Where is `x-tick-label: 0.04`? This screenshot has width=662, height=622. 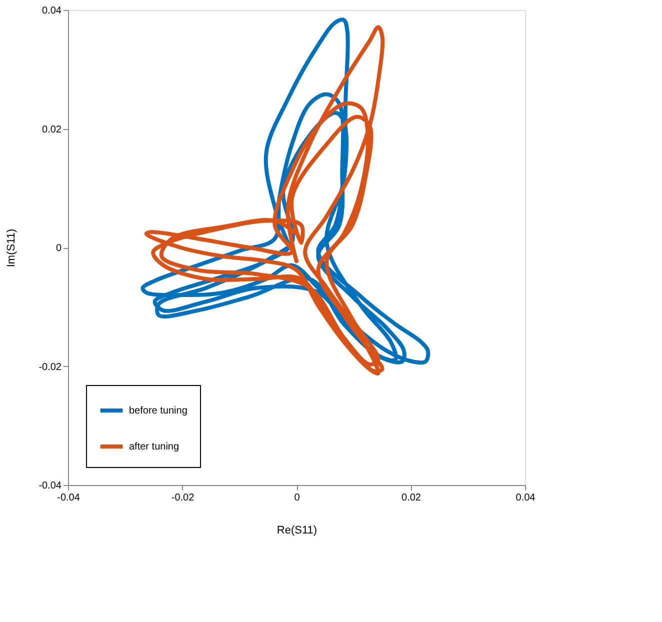 x-tick-label: 0.04 is located at coordinates (526, 498).